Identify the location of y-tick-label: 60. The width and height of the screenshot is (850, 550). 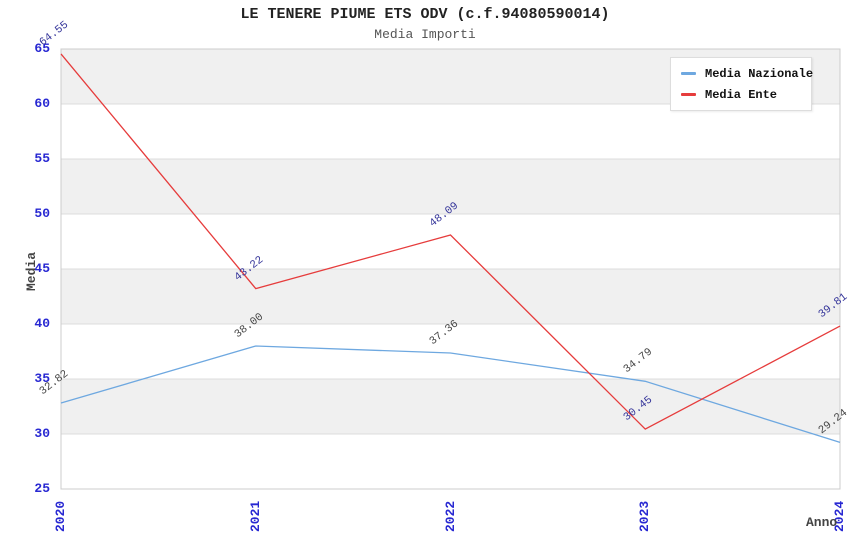
(42, 103).